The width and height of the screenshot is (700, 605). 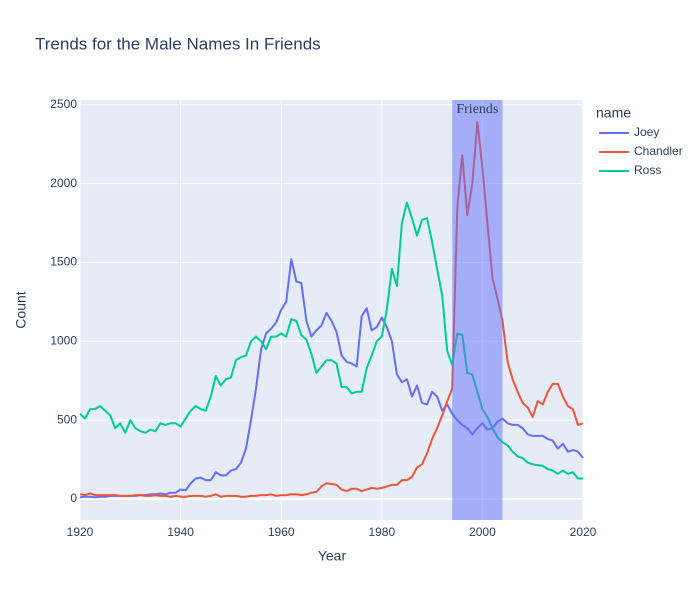 What do you see at coordinates (613, 113) in the screenshot?
I see `legend-title: name` at bounding box center [613, 113].